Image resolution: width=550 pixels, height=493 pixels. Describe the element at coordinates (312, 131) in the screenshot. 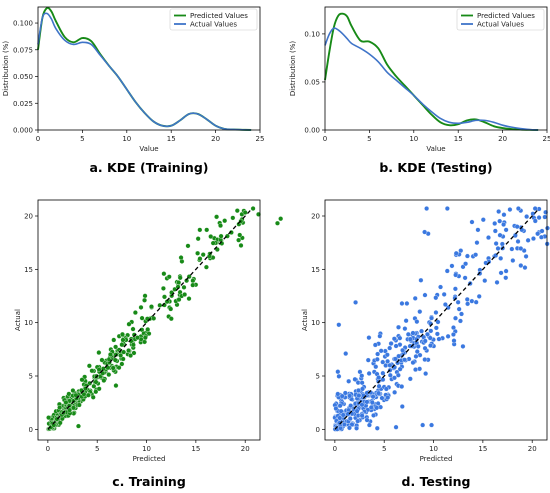

I see `y-tick-label: 0.00` at that location.